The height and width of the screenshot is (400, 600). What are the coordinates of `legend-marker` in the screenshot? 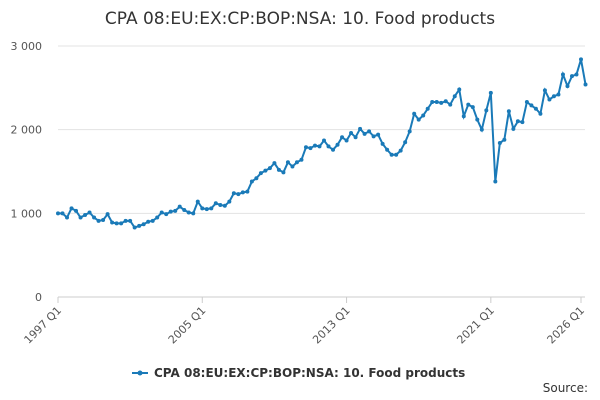 It's located at (140, 373).